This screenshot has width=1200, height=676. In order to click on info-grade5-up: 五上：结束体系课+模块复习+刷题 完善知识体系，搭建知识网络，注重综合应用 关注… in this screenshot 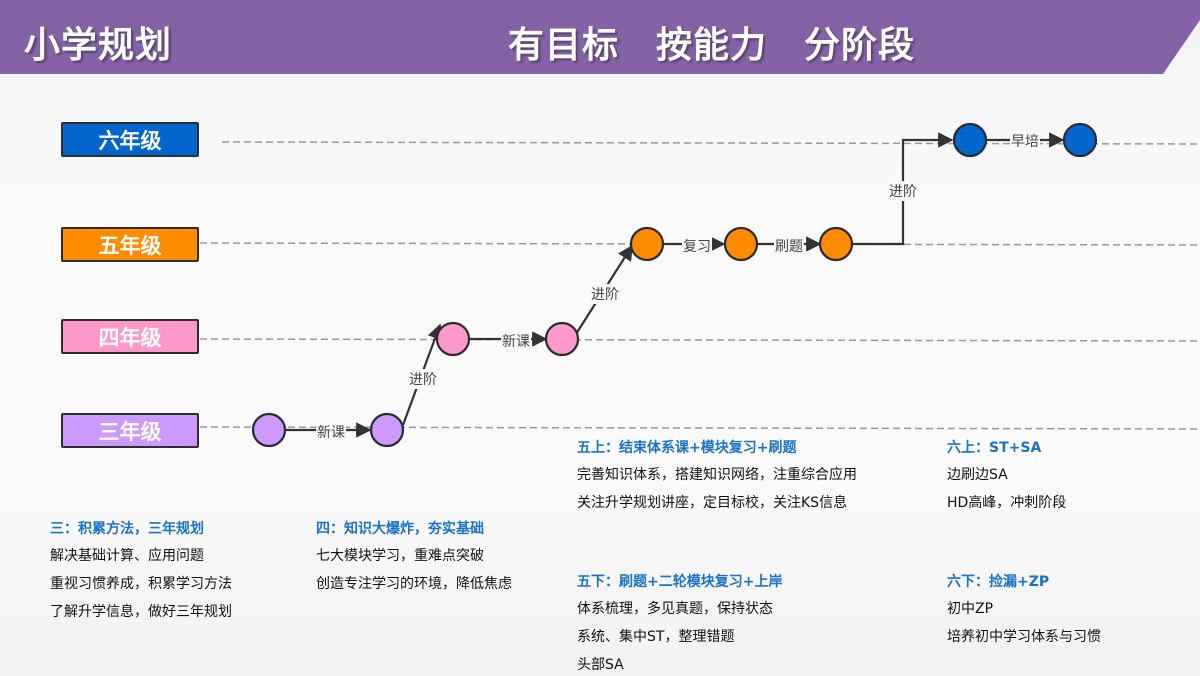, I will do `click(717, 479)`.